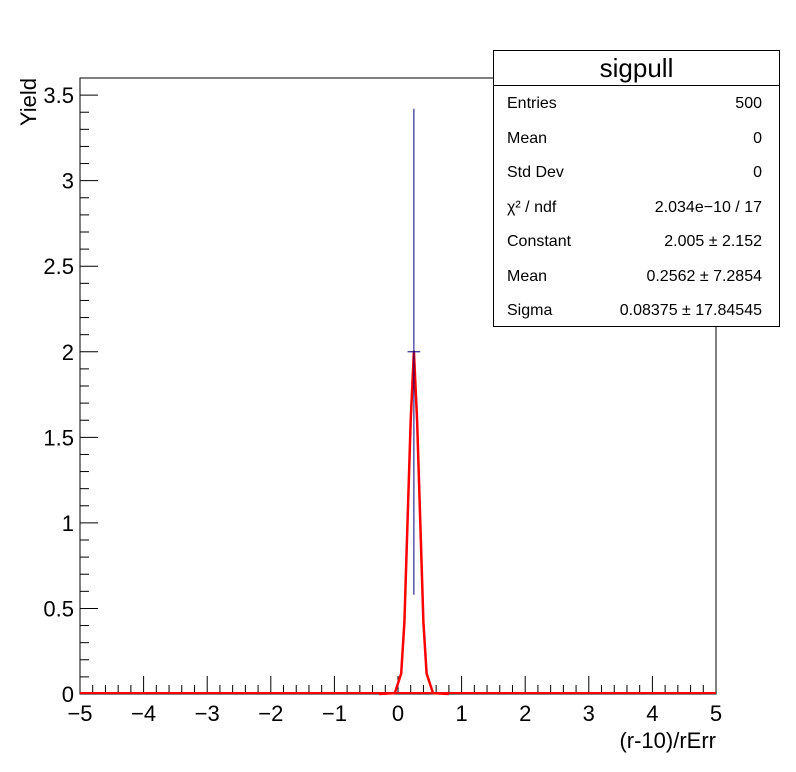 Image resolution: width=796 pixels, height=772 pixels. I want to click on y-tick-label: 2, so click(68, 352).